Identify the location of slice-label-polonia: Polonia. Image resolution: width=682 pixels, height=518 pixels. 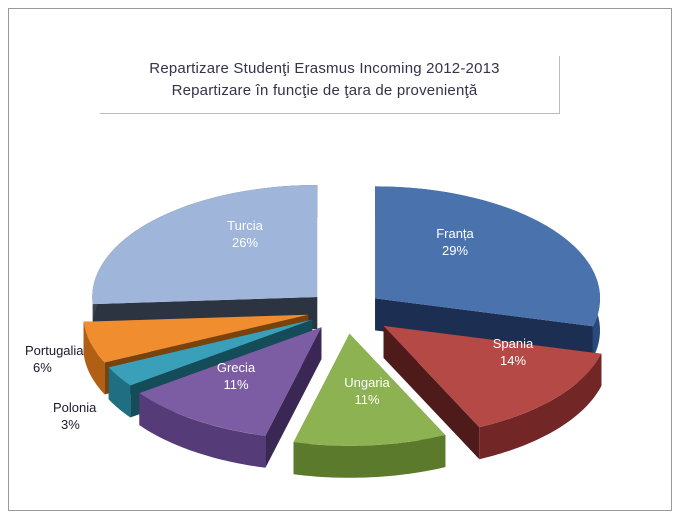
(75, 407).